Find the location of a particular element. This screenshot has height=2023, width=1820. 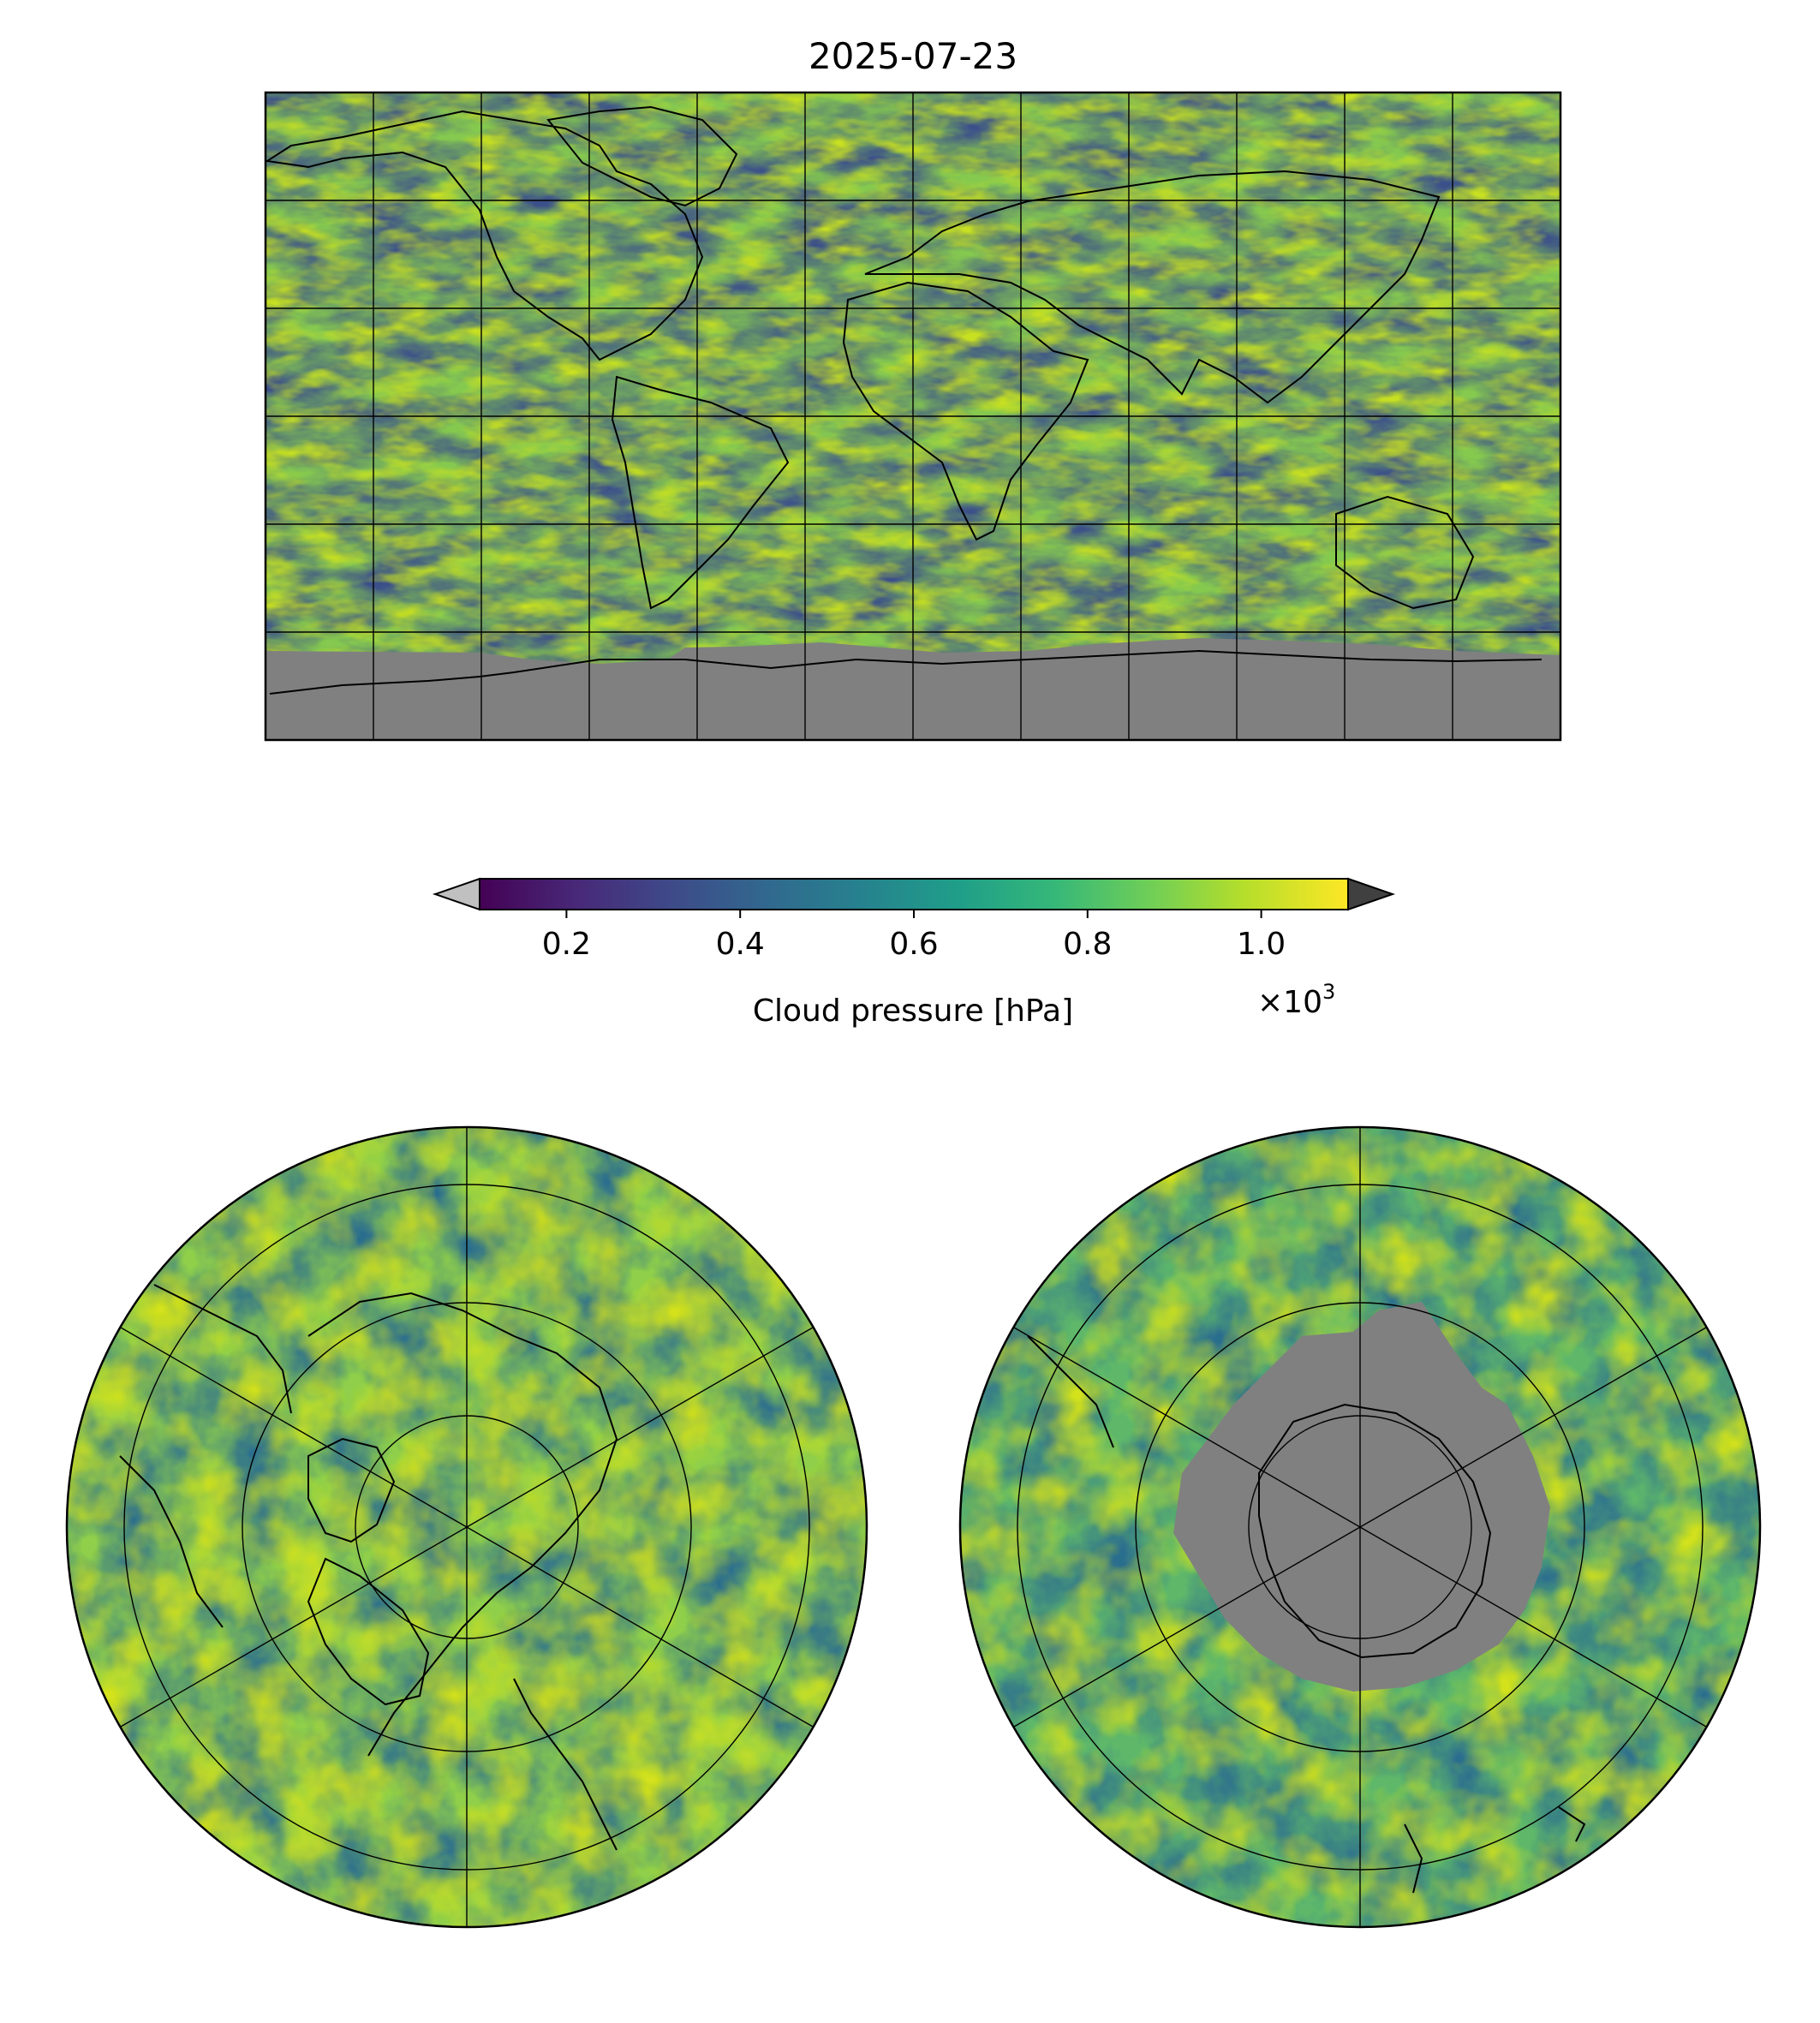

colorbar-tick-label: 1.0 is located at coordinates (1261, 944).